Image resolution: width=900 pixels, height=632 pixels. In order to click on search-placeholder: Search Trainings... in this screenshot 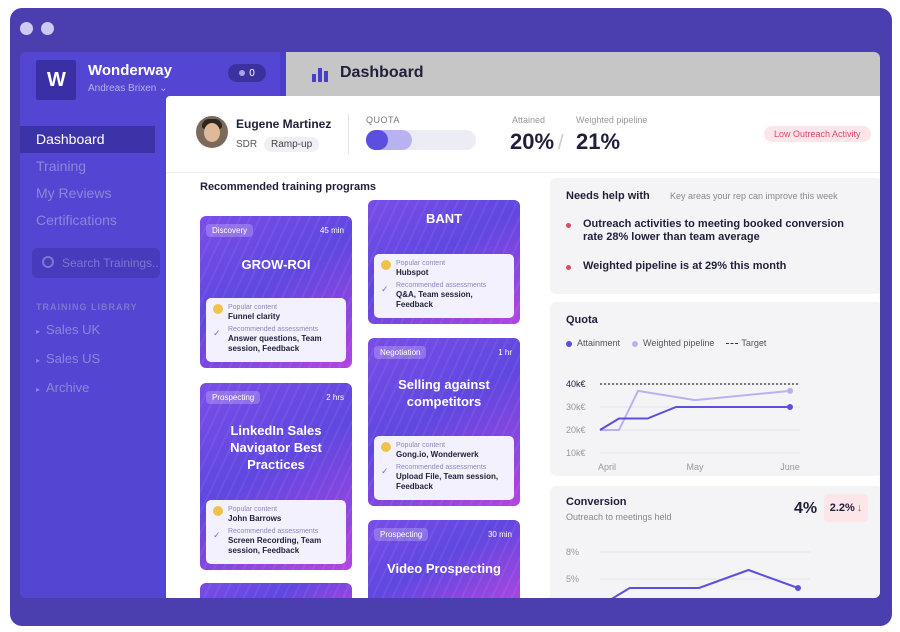, I will do `click(111, 263)`.